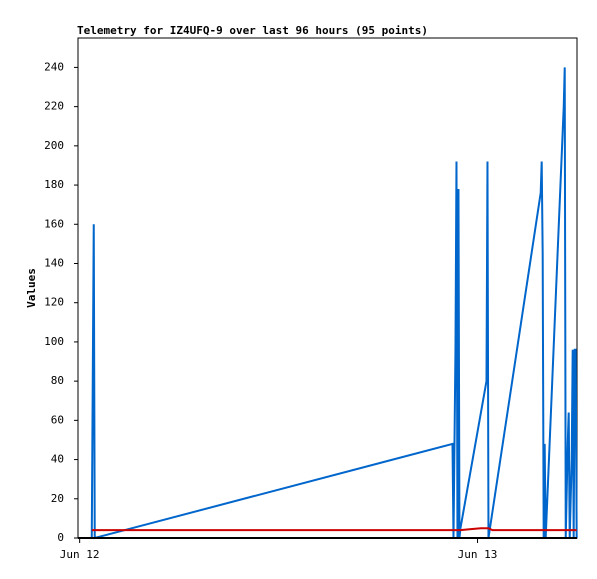 This screenshot has height=579, width=597. I want to click on y-tick-label: 140, so click(54, 262).